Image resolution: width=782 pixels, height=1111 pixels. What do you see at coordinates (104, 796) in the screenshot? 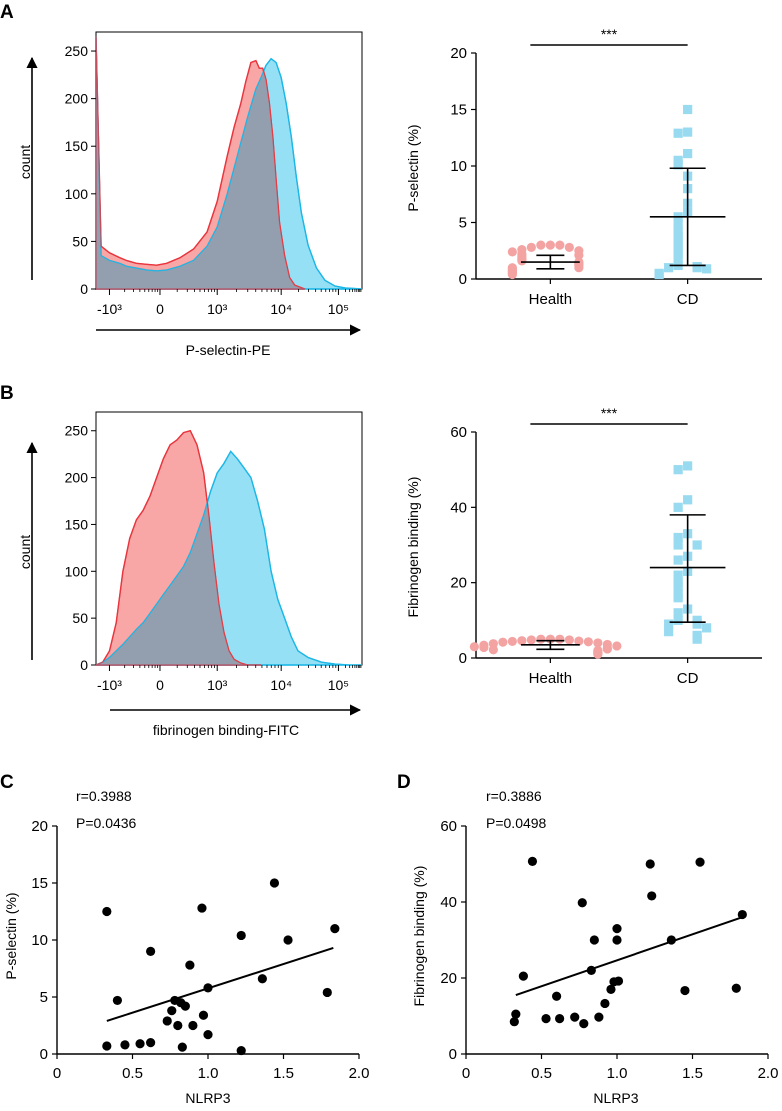
I see `correlation-c-r: r=0.3988` at bounding box center [104, 796].